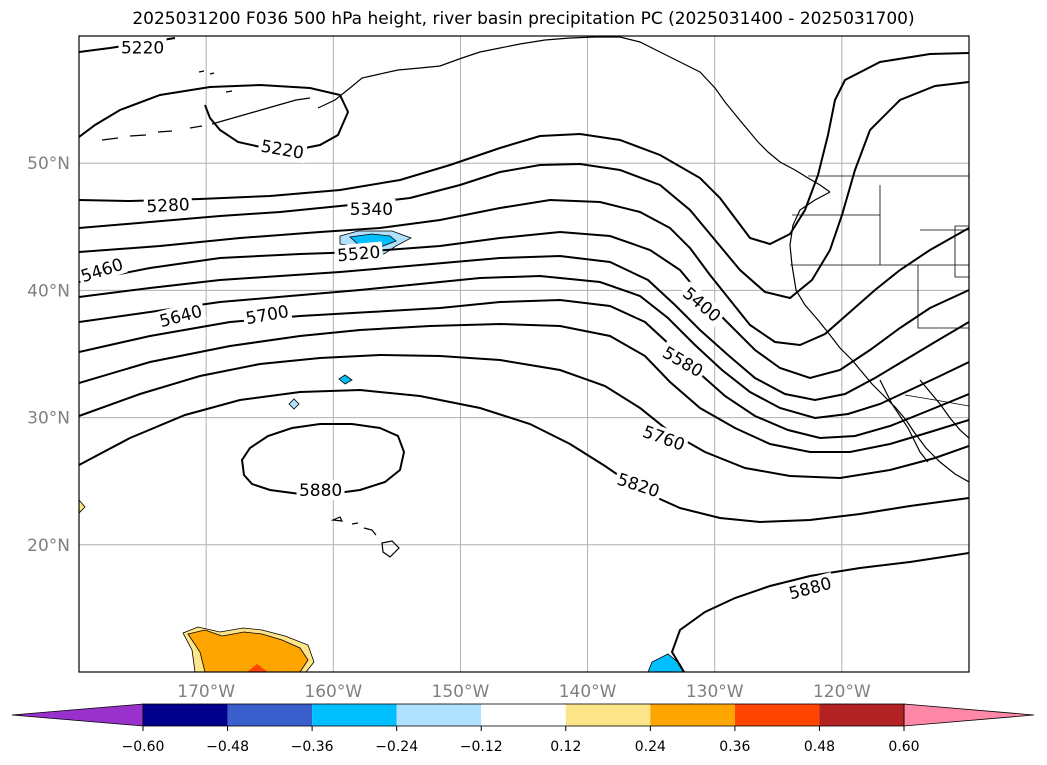 This screenshot has height=765, width=1047. What do you see at coordinates (481, 747) in the screenshot?
I see `colorbar-tick-label: −0.12` at bounding box center [481, 747].